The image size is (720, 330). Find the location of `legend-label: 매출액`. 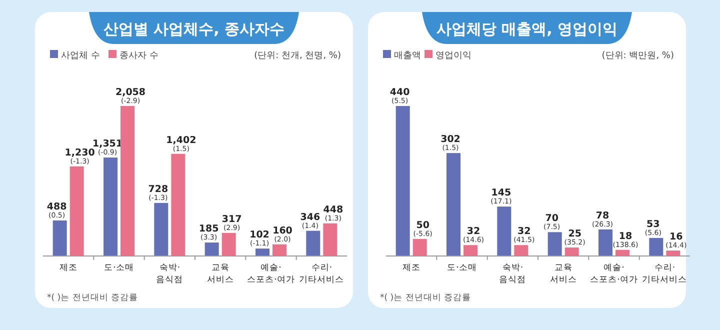

legend-label: 매출액 is located at coordinates (407, 56).